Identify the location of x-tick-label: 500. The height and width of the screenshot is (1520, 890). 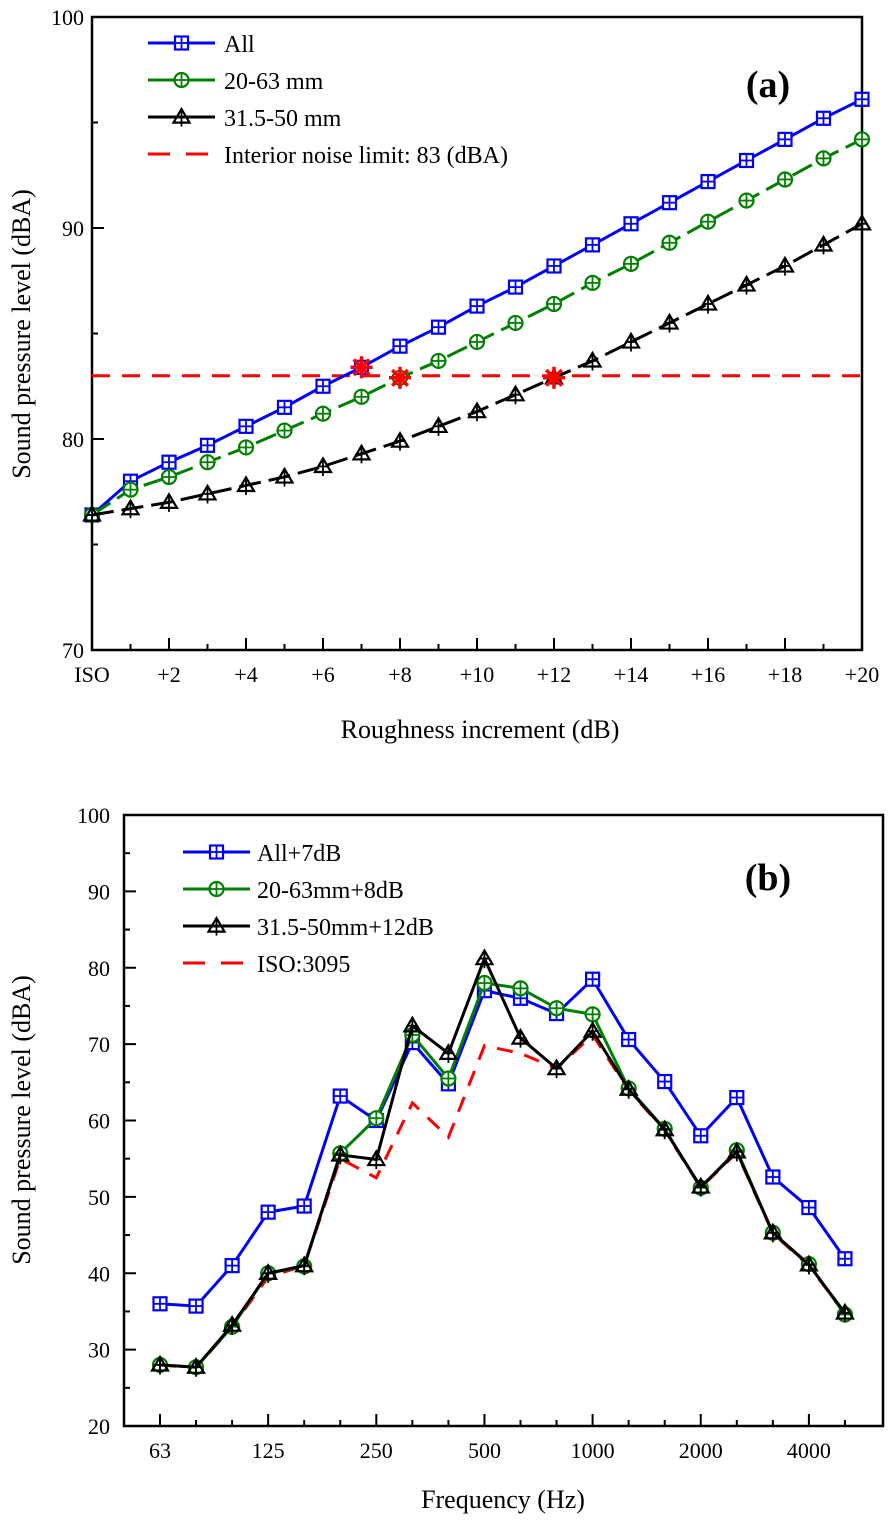
(484, 1450).